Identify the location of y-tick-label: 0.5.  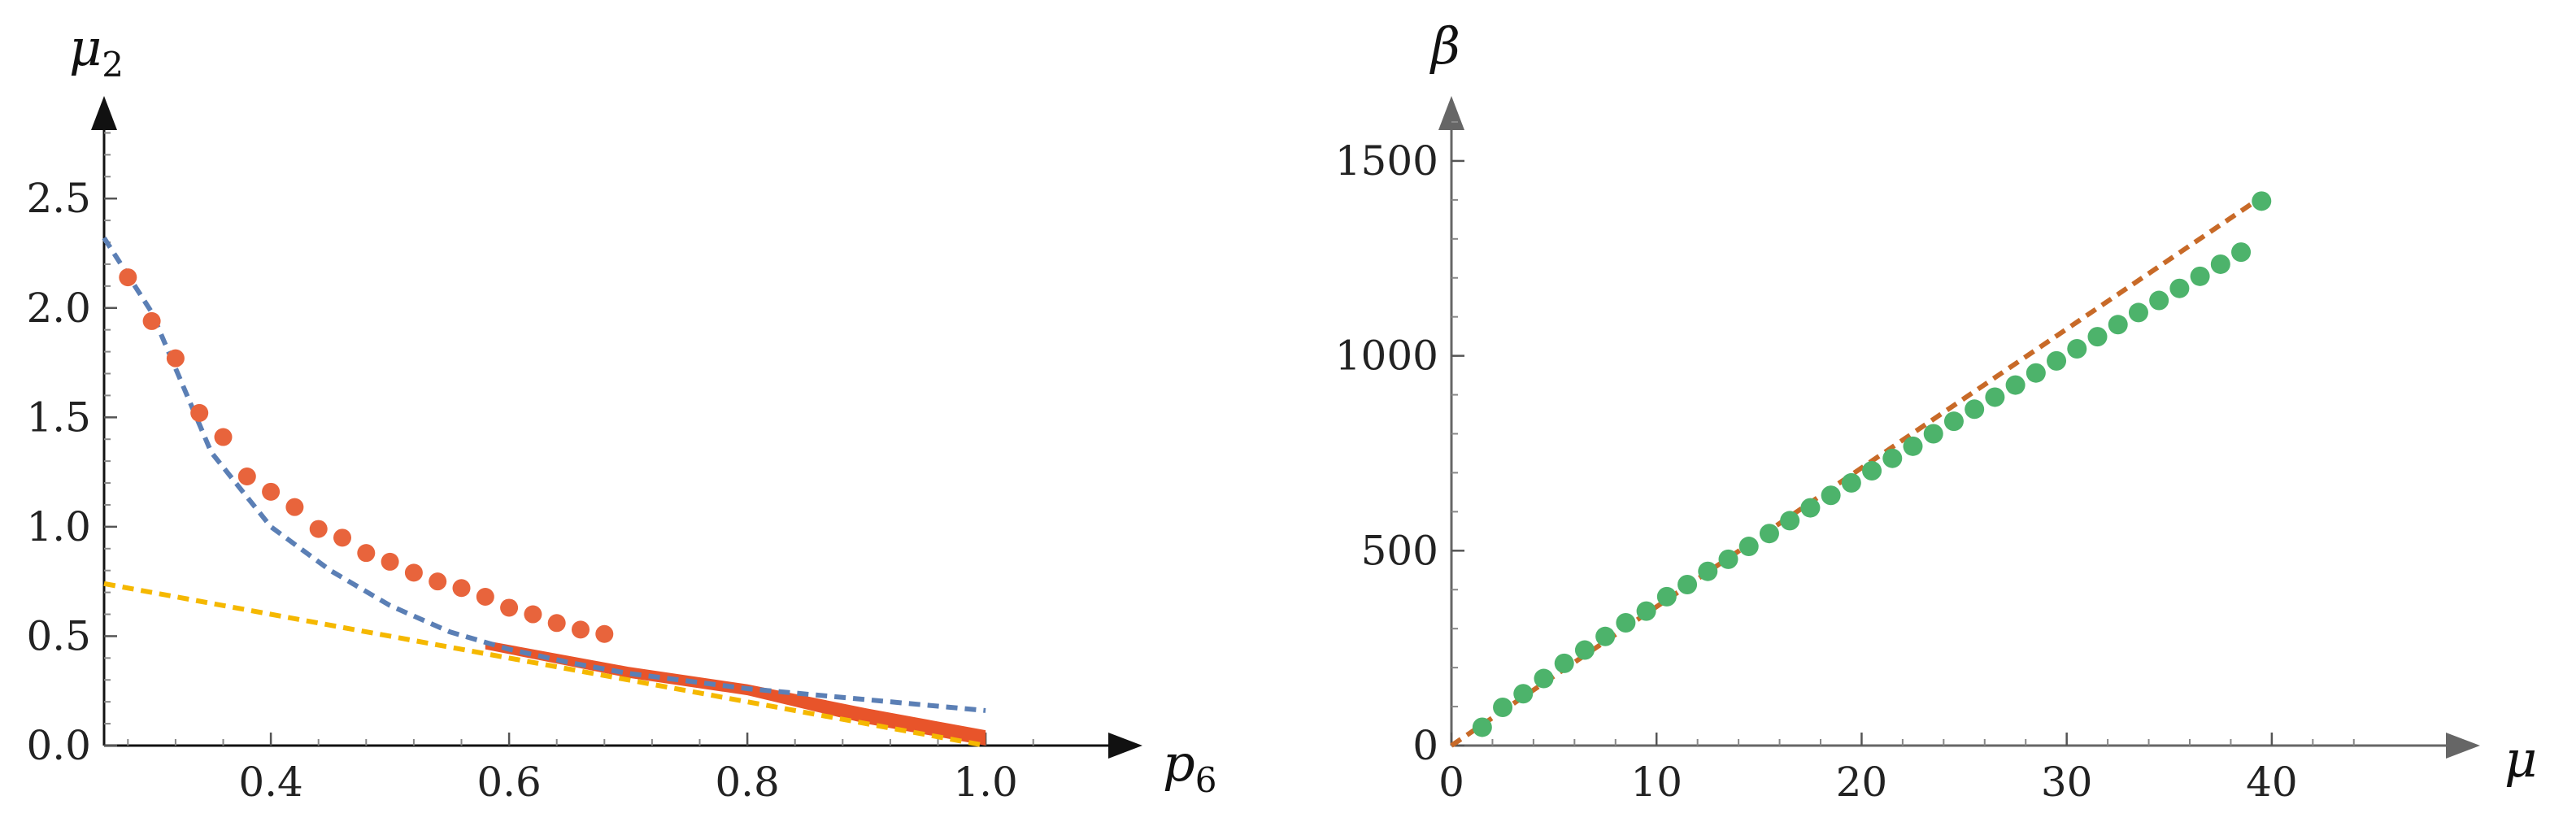
(58, 635).